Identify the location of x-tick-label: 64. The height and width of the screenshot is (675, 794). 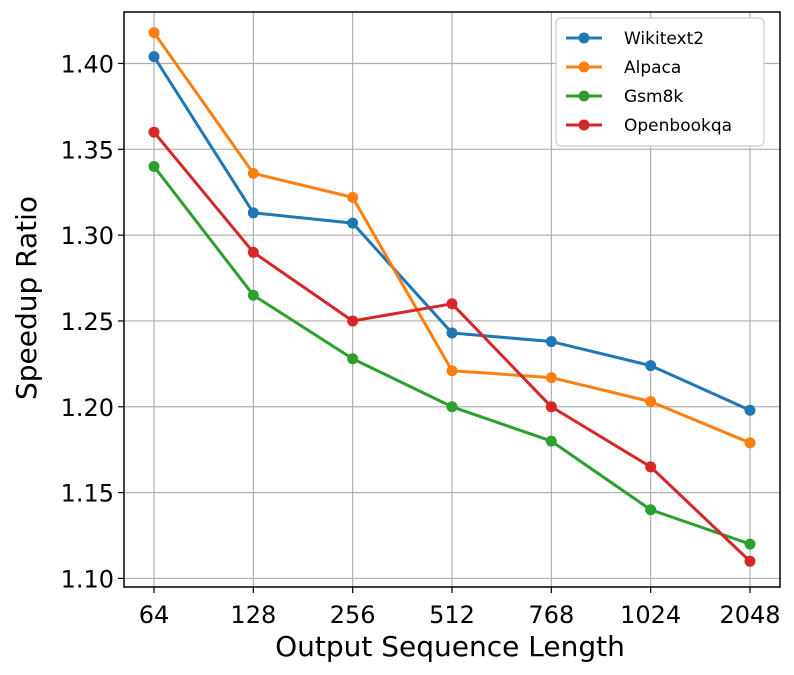
(154, 615).